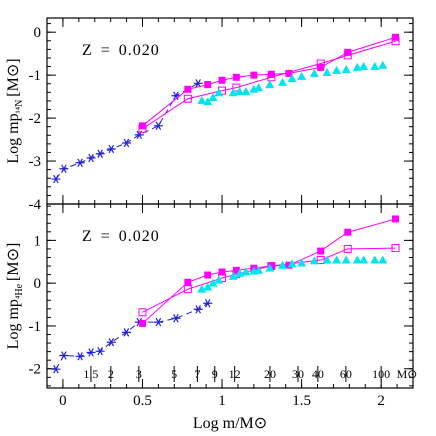 Image resolution: width=436 pixels, height=436 pixels. What do you see at coordinates (19, 291) in the screenshot?
I see `y-label-sub: ⁴He` at bounding box center [19, 291].